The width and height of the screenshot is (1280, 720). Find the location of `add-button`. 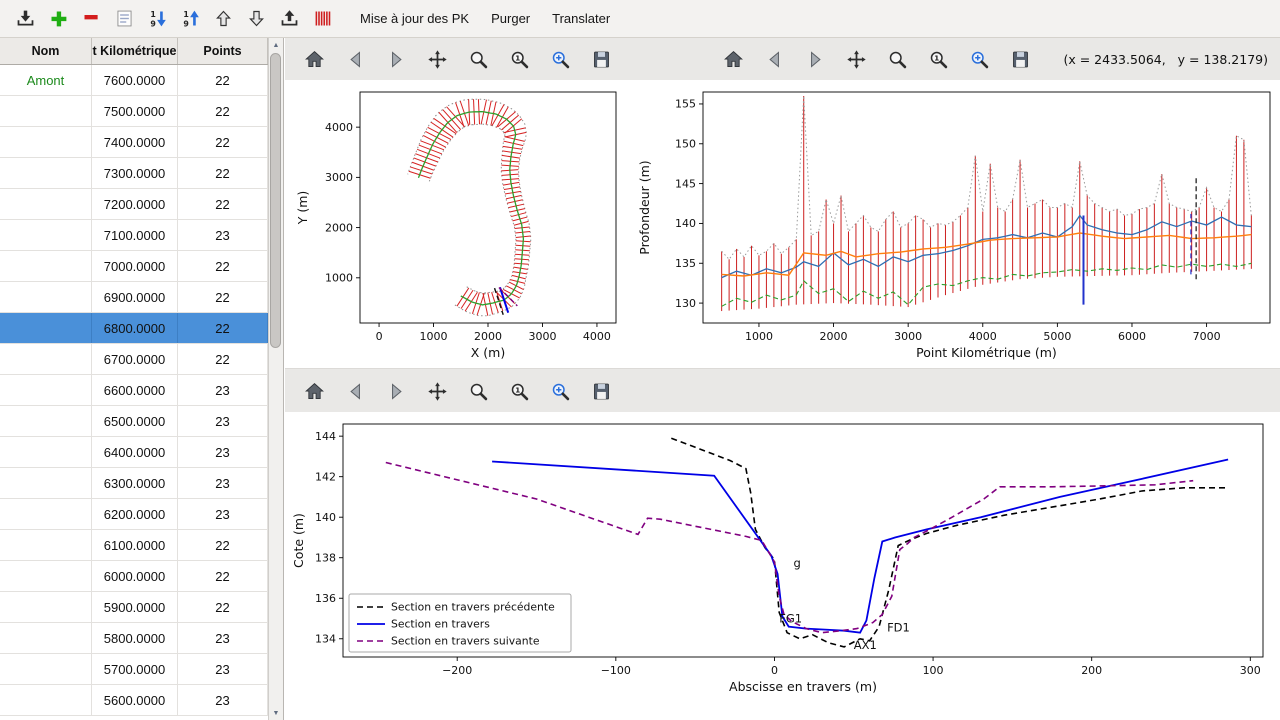

add-button is located at coordinates (58, 19).